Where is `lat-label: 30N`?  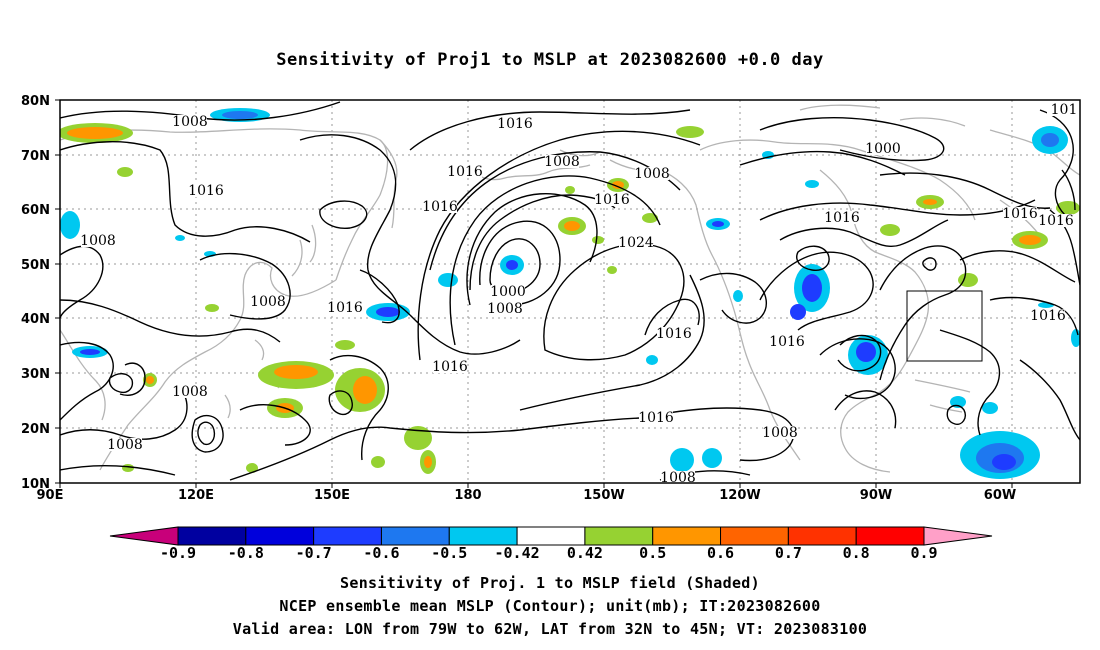 lat-label: 30N is located at coordinates (35, 374).